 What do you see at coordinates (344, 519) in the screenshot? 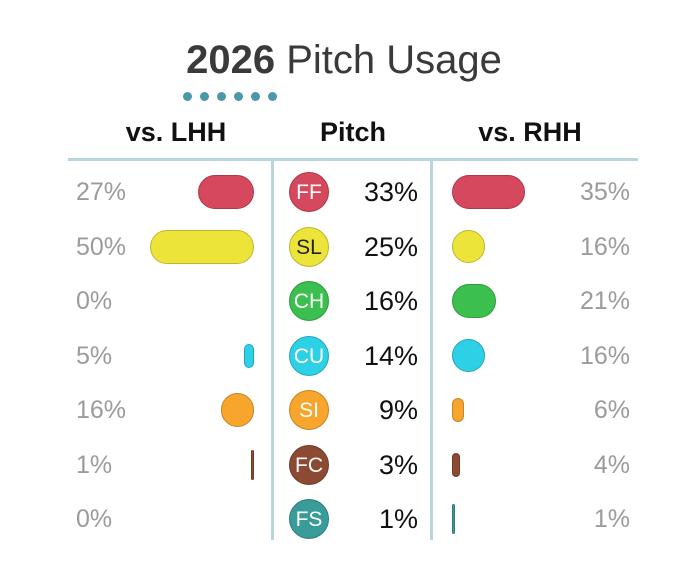
I see `table-row: 0% FS 1% 1%` at bounding box center [344, 519].